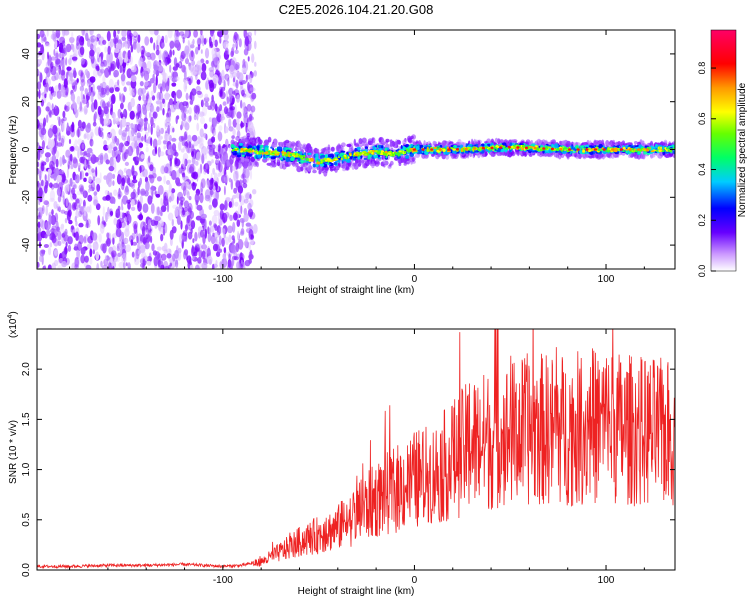 This screenshot has width=750, height=600. I want to click on x-tick-label: -100, so click(223, 580).